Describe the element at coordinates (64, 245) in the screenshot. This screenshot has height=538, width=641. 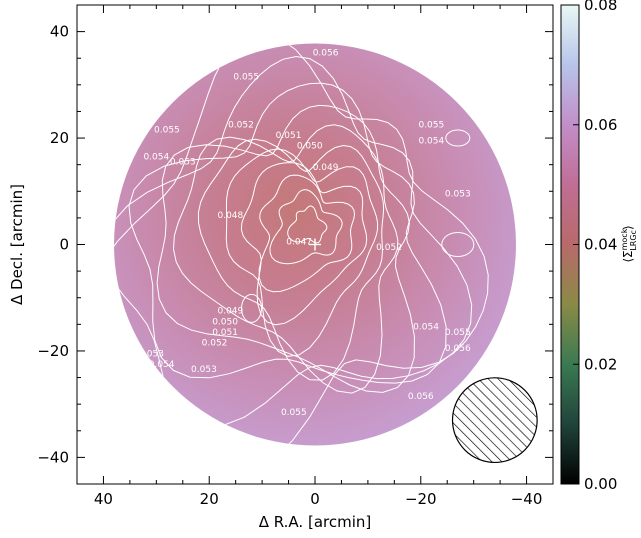
I see `y-tick-label: 0` at that location.